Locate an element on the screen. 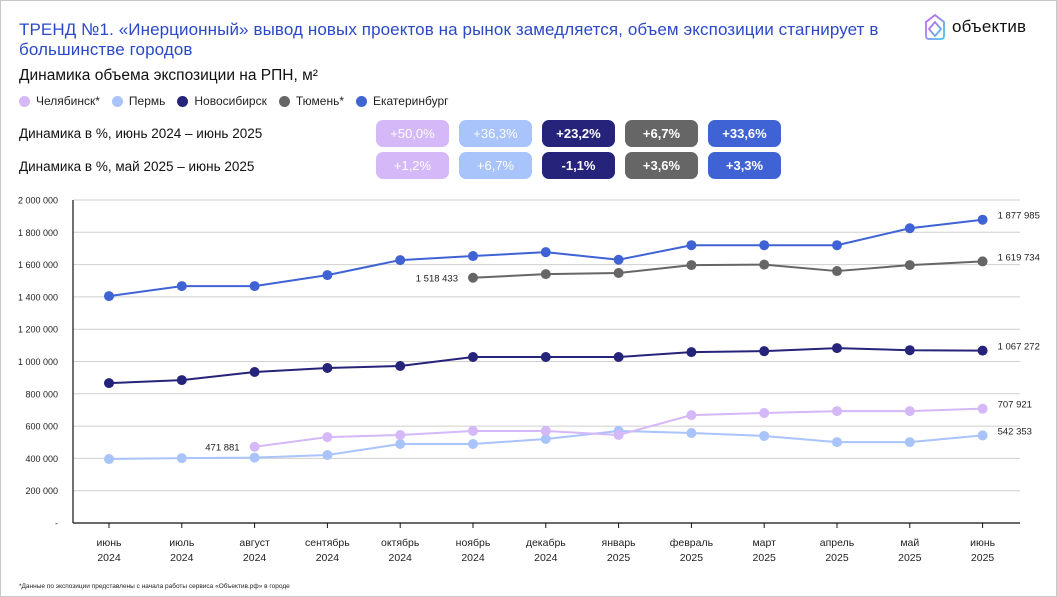 Image resolution: width=1057 pixels, height=597 pixels. badge-chelyabinsk: +50,0% is located at coordinates (412, 133).